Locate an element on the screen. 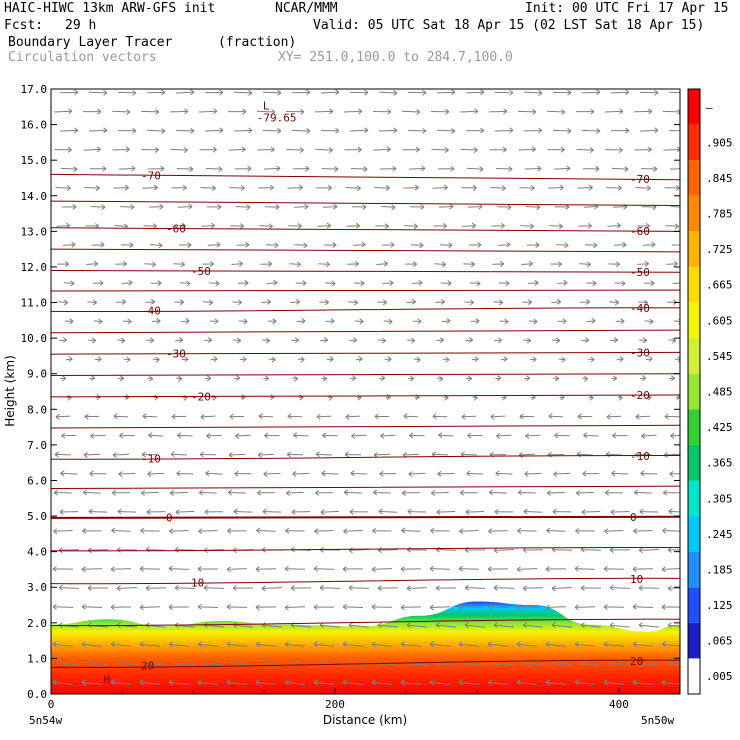  colorbar-label: .125 is located at coordinates (719, 605).